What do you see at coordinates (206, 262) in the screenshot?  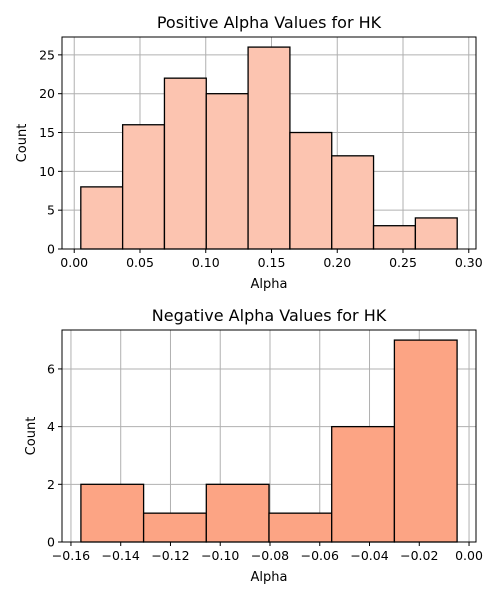 I see `x-tick-label: 0.10` at bounding box center [206, 262].